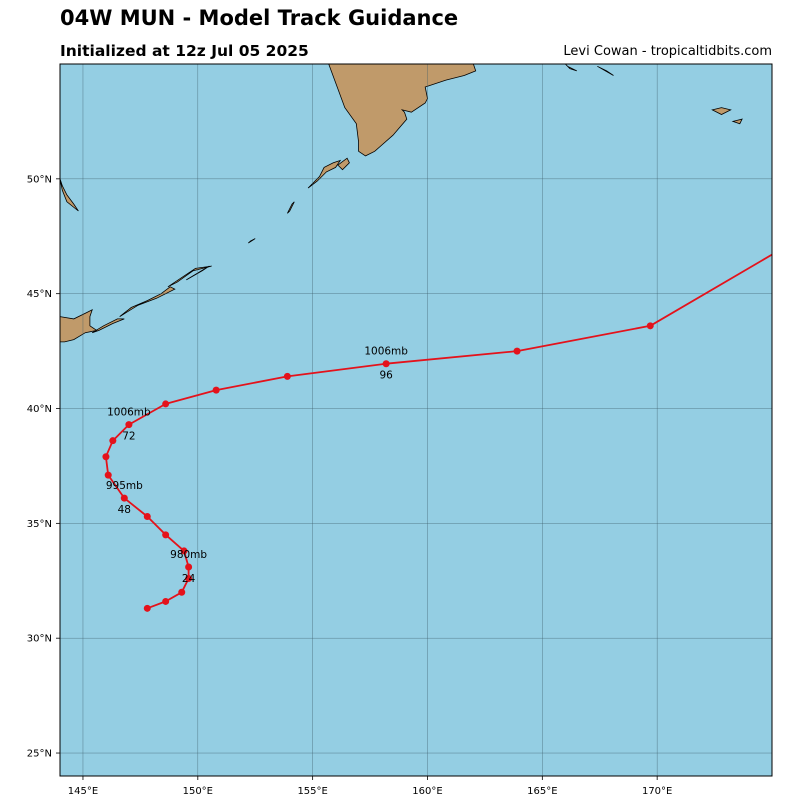  I want to click on annotation-layer: 980mb 24 995mb 48 1006mb 72 1006mb 96, so click(257, 465).